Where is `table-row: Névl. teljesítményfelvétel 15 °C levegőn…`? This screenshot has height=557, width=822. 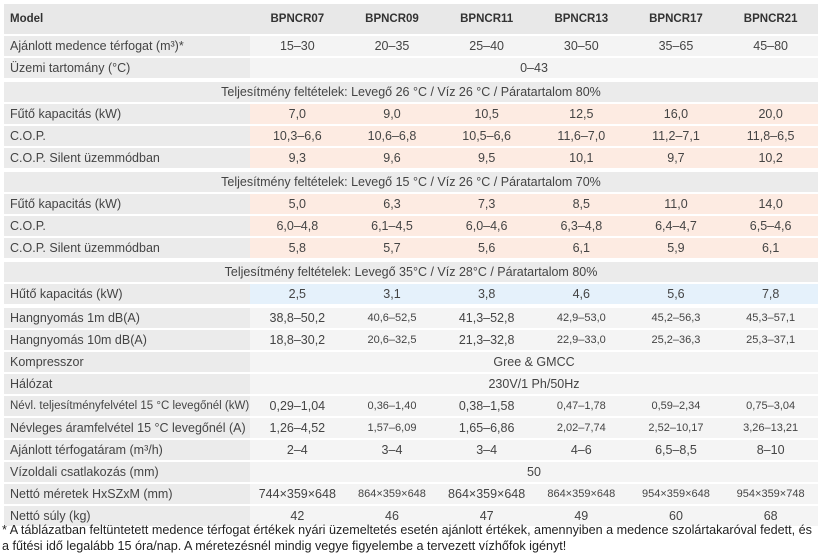
table-row: Névl. teljesítményfelvétel 15 °C levegőn… is located at coordinates (411, 406).